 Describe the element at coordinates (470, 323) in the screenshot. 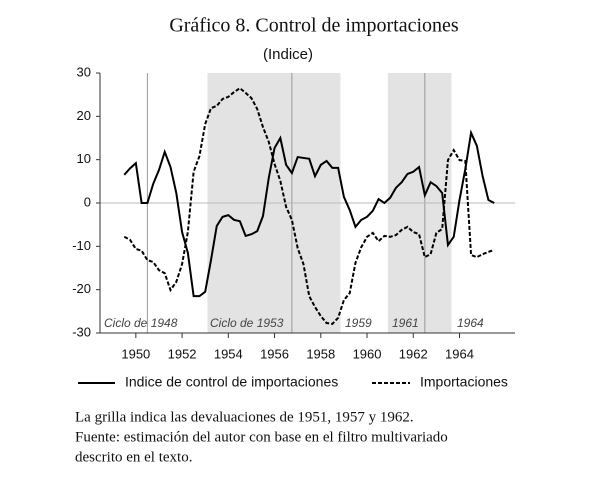

I see `annotation: 1964` at that location.